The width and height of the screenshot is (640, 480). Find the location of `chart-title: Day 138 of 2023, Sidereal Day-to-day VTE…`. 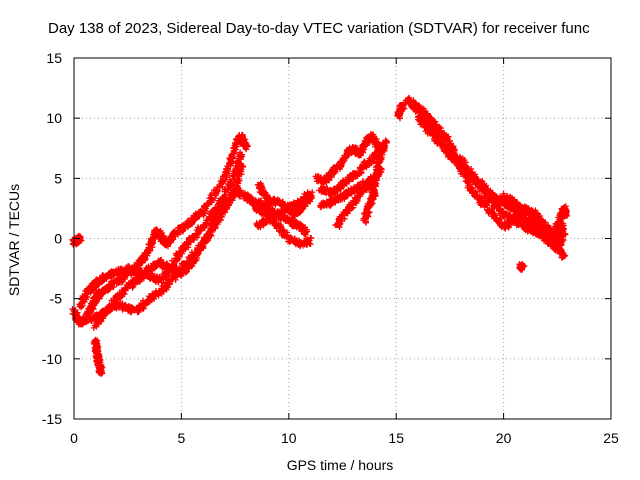

chart-title: Day 138 of 2023, Sidereal Day-to-day VTE… is located at coordinates (319, 28).